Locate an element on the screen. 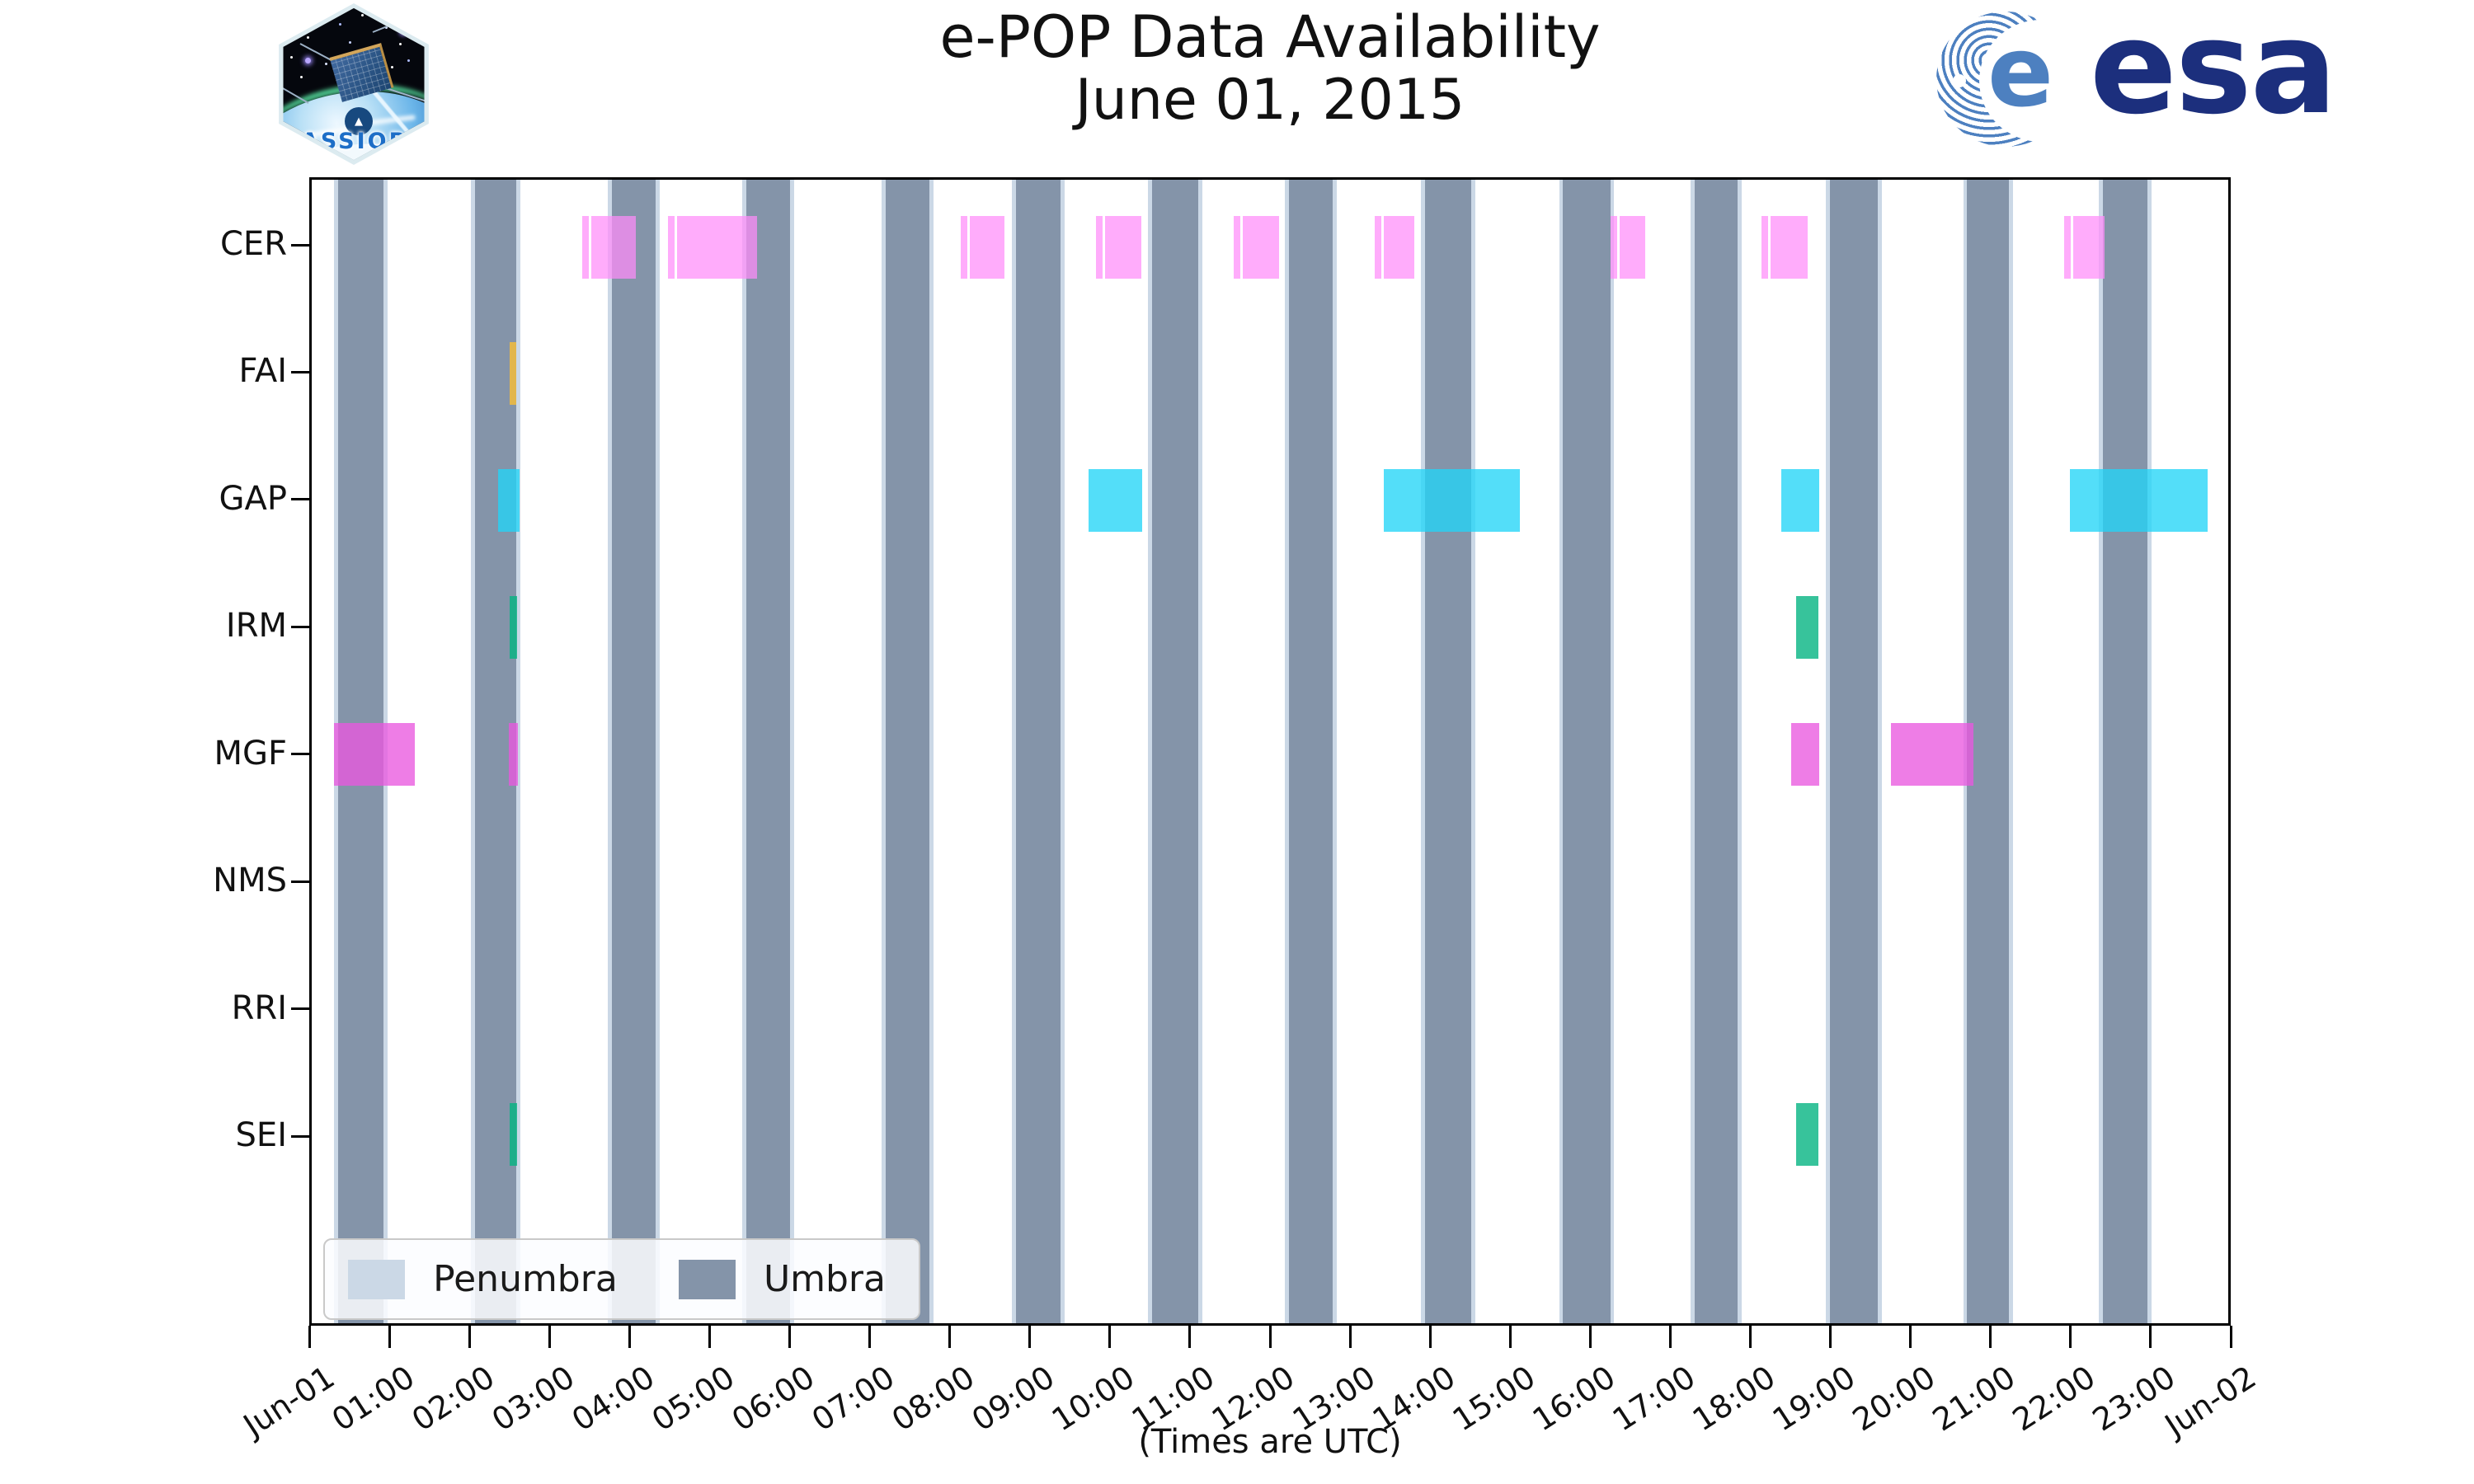 Image resolution: width=2474 pixels, height=1484 pixels. umbra-swatch is located at coordinates (707, 1279).